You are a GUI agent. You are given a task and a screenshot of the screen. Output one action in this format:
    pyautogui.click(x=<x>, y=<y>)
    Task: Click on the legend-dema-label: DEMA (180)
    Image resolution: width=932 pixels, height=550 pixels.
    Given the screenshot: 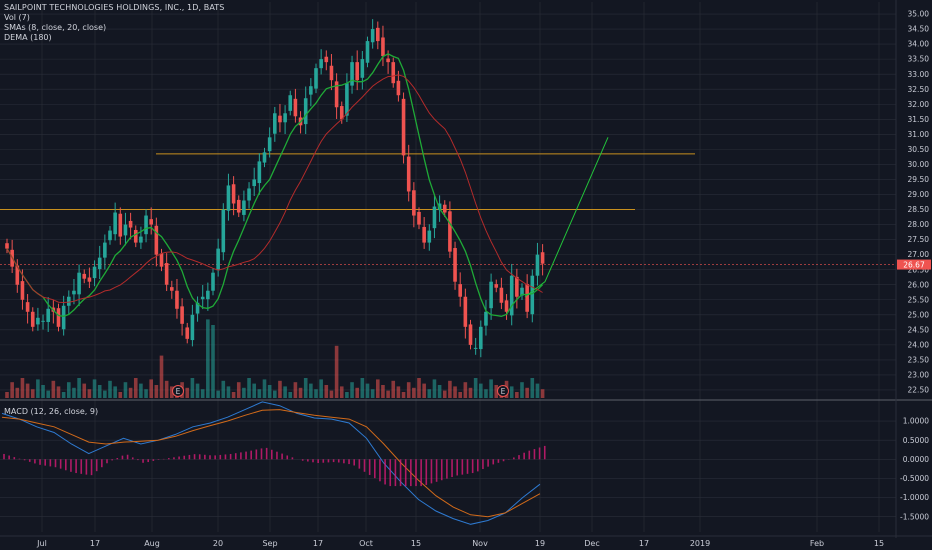 What is the action you would take?
    pyautogui.click(x=28, y=37)
    